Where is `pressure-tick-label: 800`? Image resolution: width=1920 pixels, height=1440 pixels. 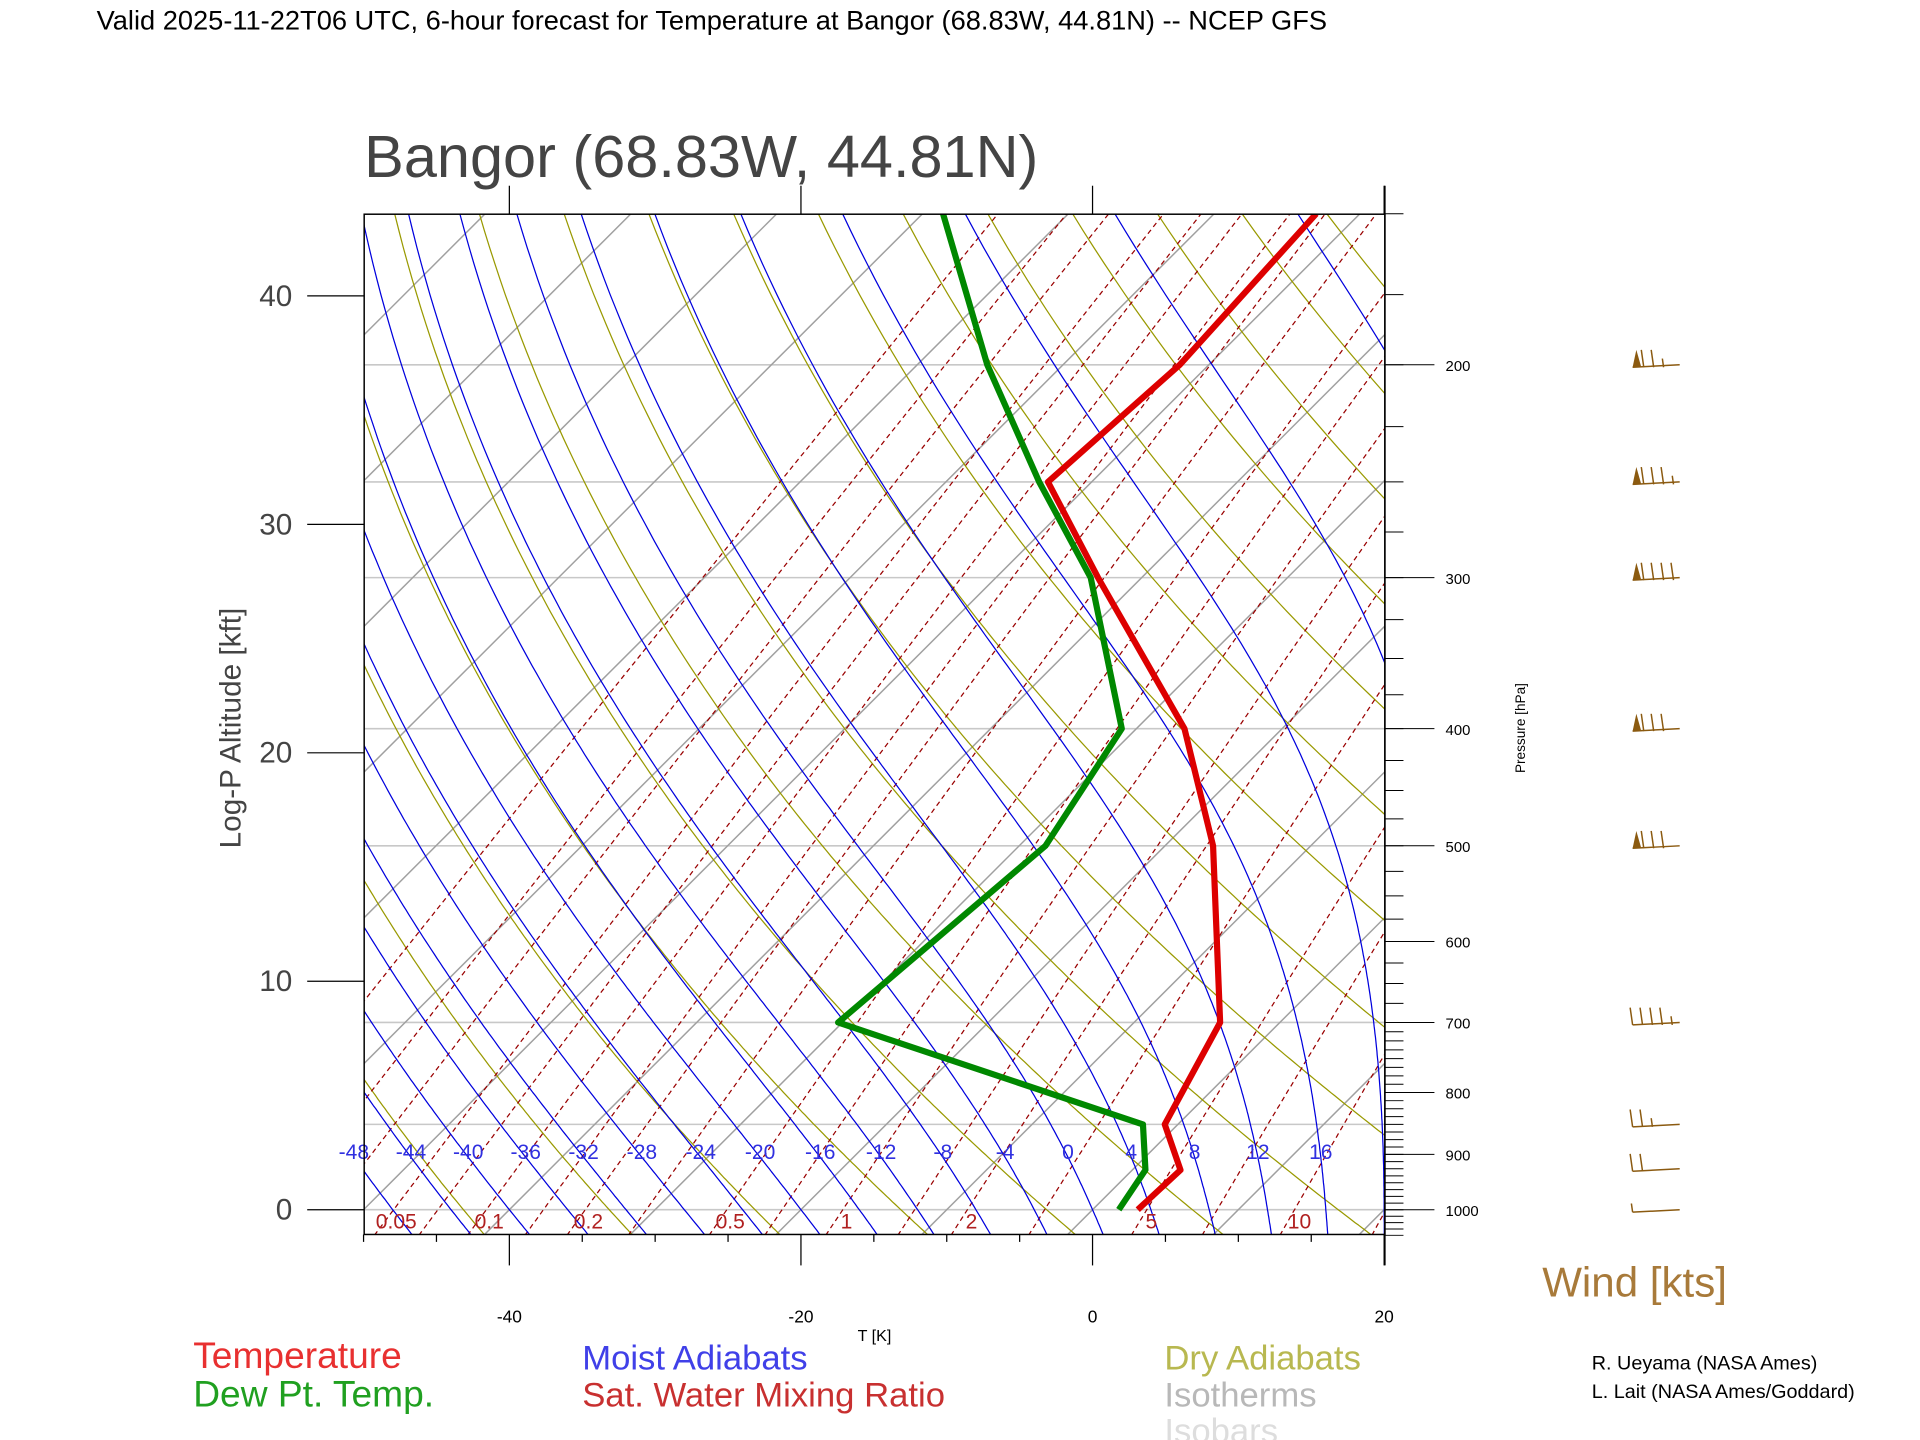 pressure-tick-label: 800 is located at coordinates (1458, 1095).